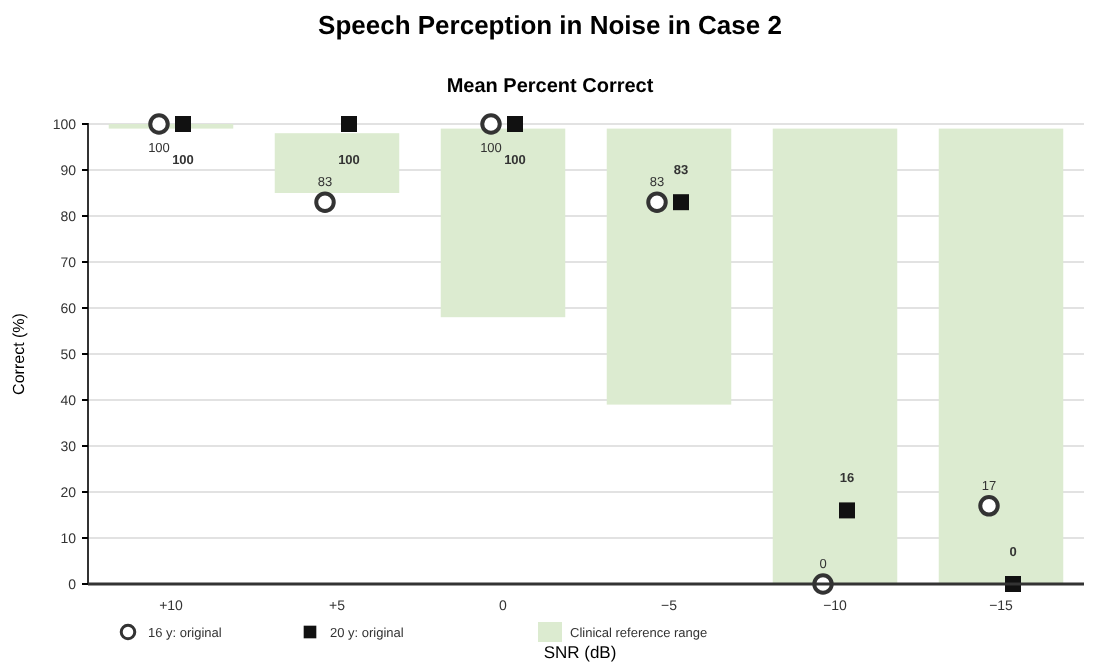 Image resolution: width=1100 pixels, height=666 pixels. What do you see at coordinates (580, 652) in the screenshot?
I see `x-axis-title: SNR (dB)` at bounding box center [580, 652].